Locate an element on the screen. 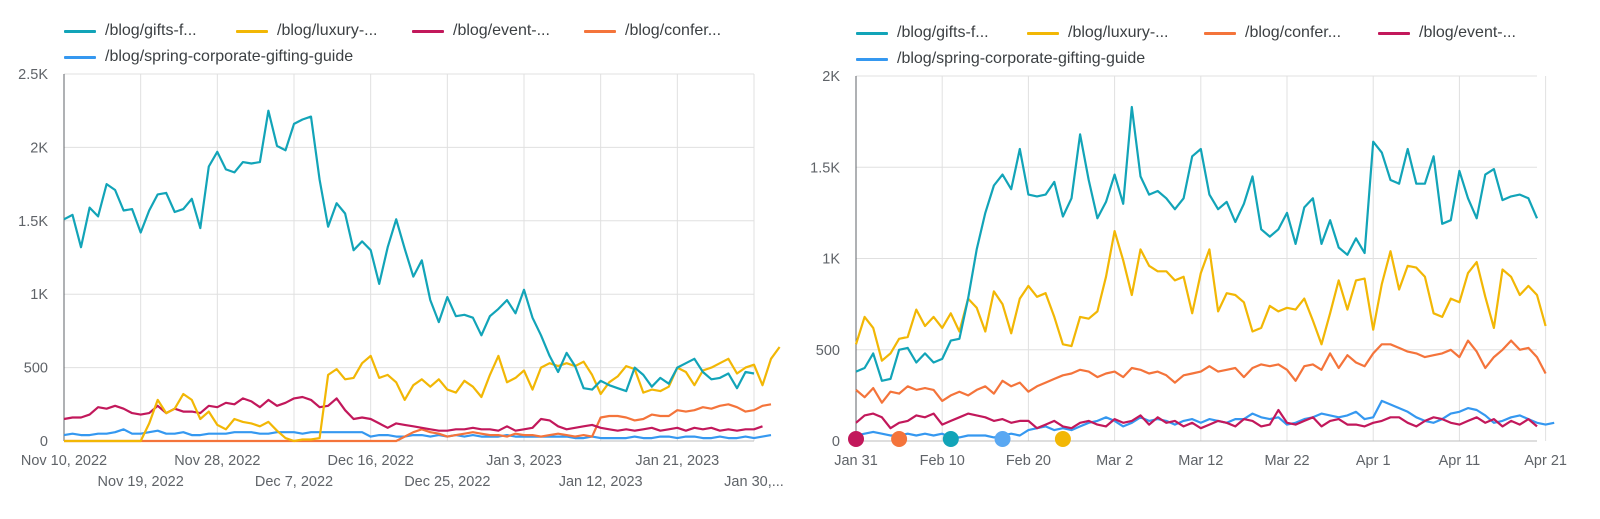 This screenshot has width=1600, height=519. x-tick-label: Jan 21, 2023 is located at coordinates (677, 461).